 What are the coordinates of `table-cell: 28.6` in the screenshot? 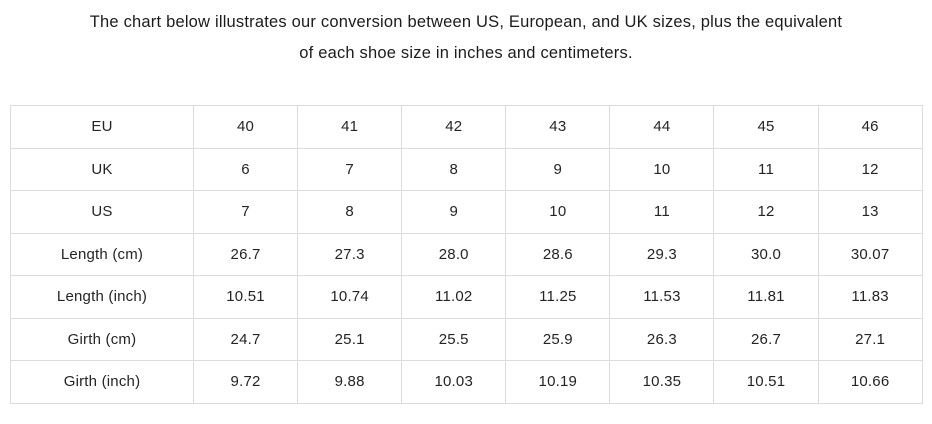 It's located at (558, 254).